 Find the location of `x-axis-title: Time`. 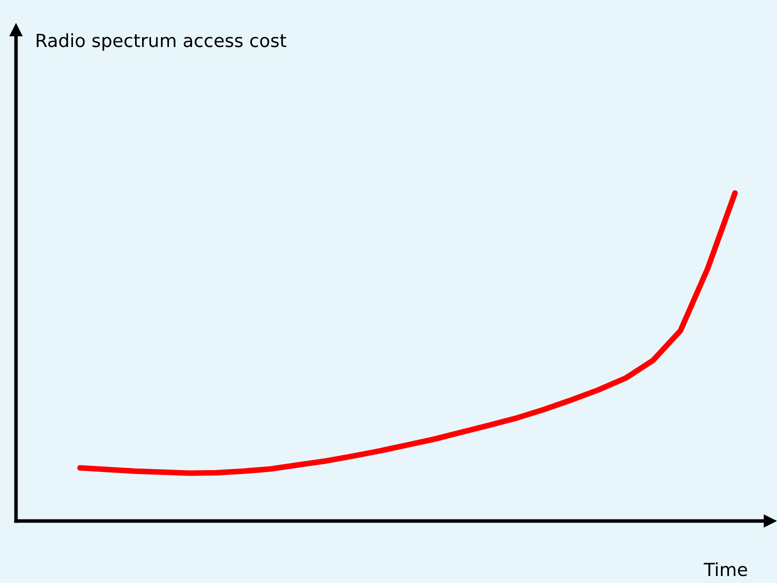

x-axis-title: Time is located at coordinates (726, 569).